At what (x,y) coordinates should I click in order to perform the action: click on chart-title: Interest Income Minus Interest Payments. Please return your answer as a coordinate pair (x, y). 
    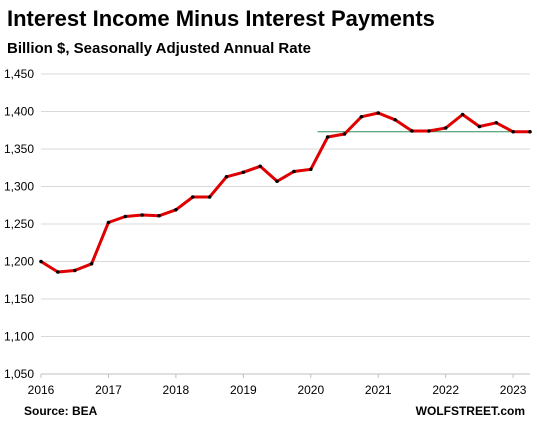
    Looking at the image, I should click on (221, 18).